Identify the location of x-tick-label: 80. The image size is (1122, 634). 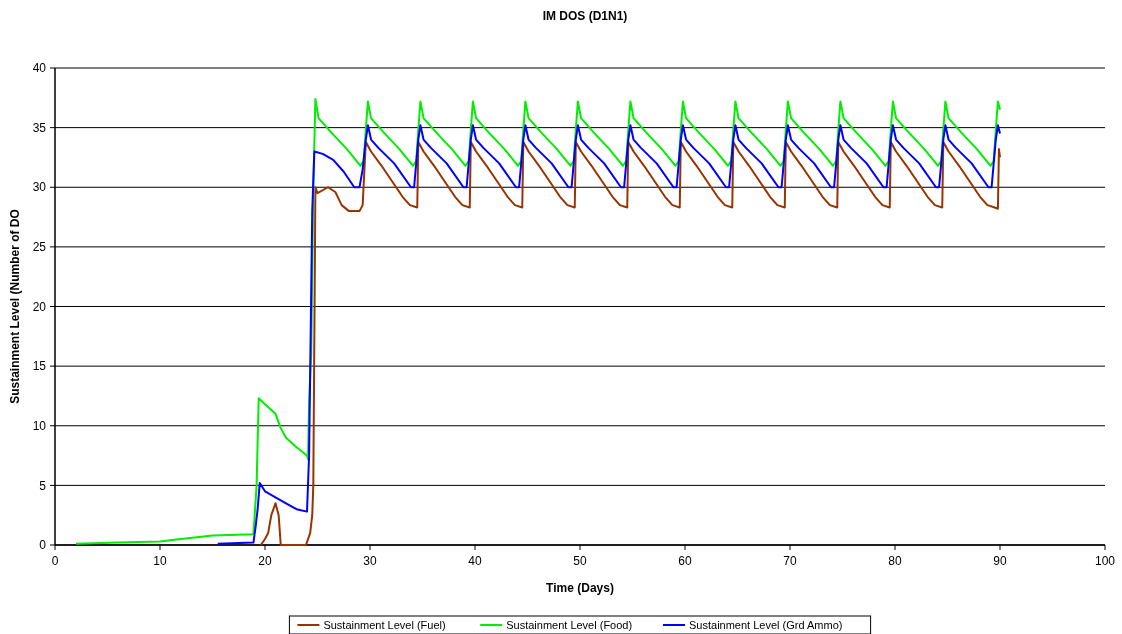
(895, 561).